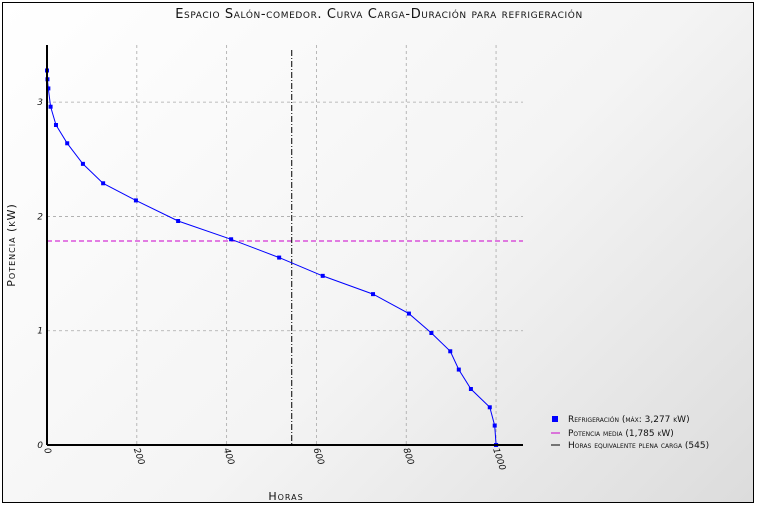 The image size is (758, 507). What do you see at coordinates (498, 459) in the screenshot?
I see `x-tick-label: 1000` at bounding box center [498, 459].